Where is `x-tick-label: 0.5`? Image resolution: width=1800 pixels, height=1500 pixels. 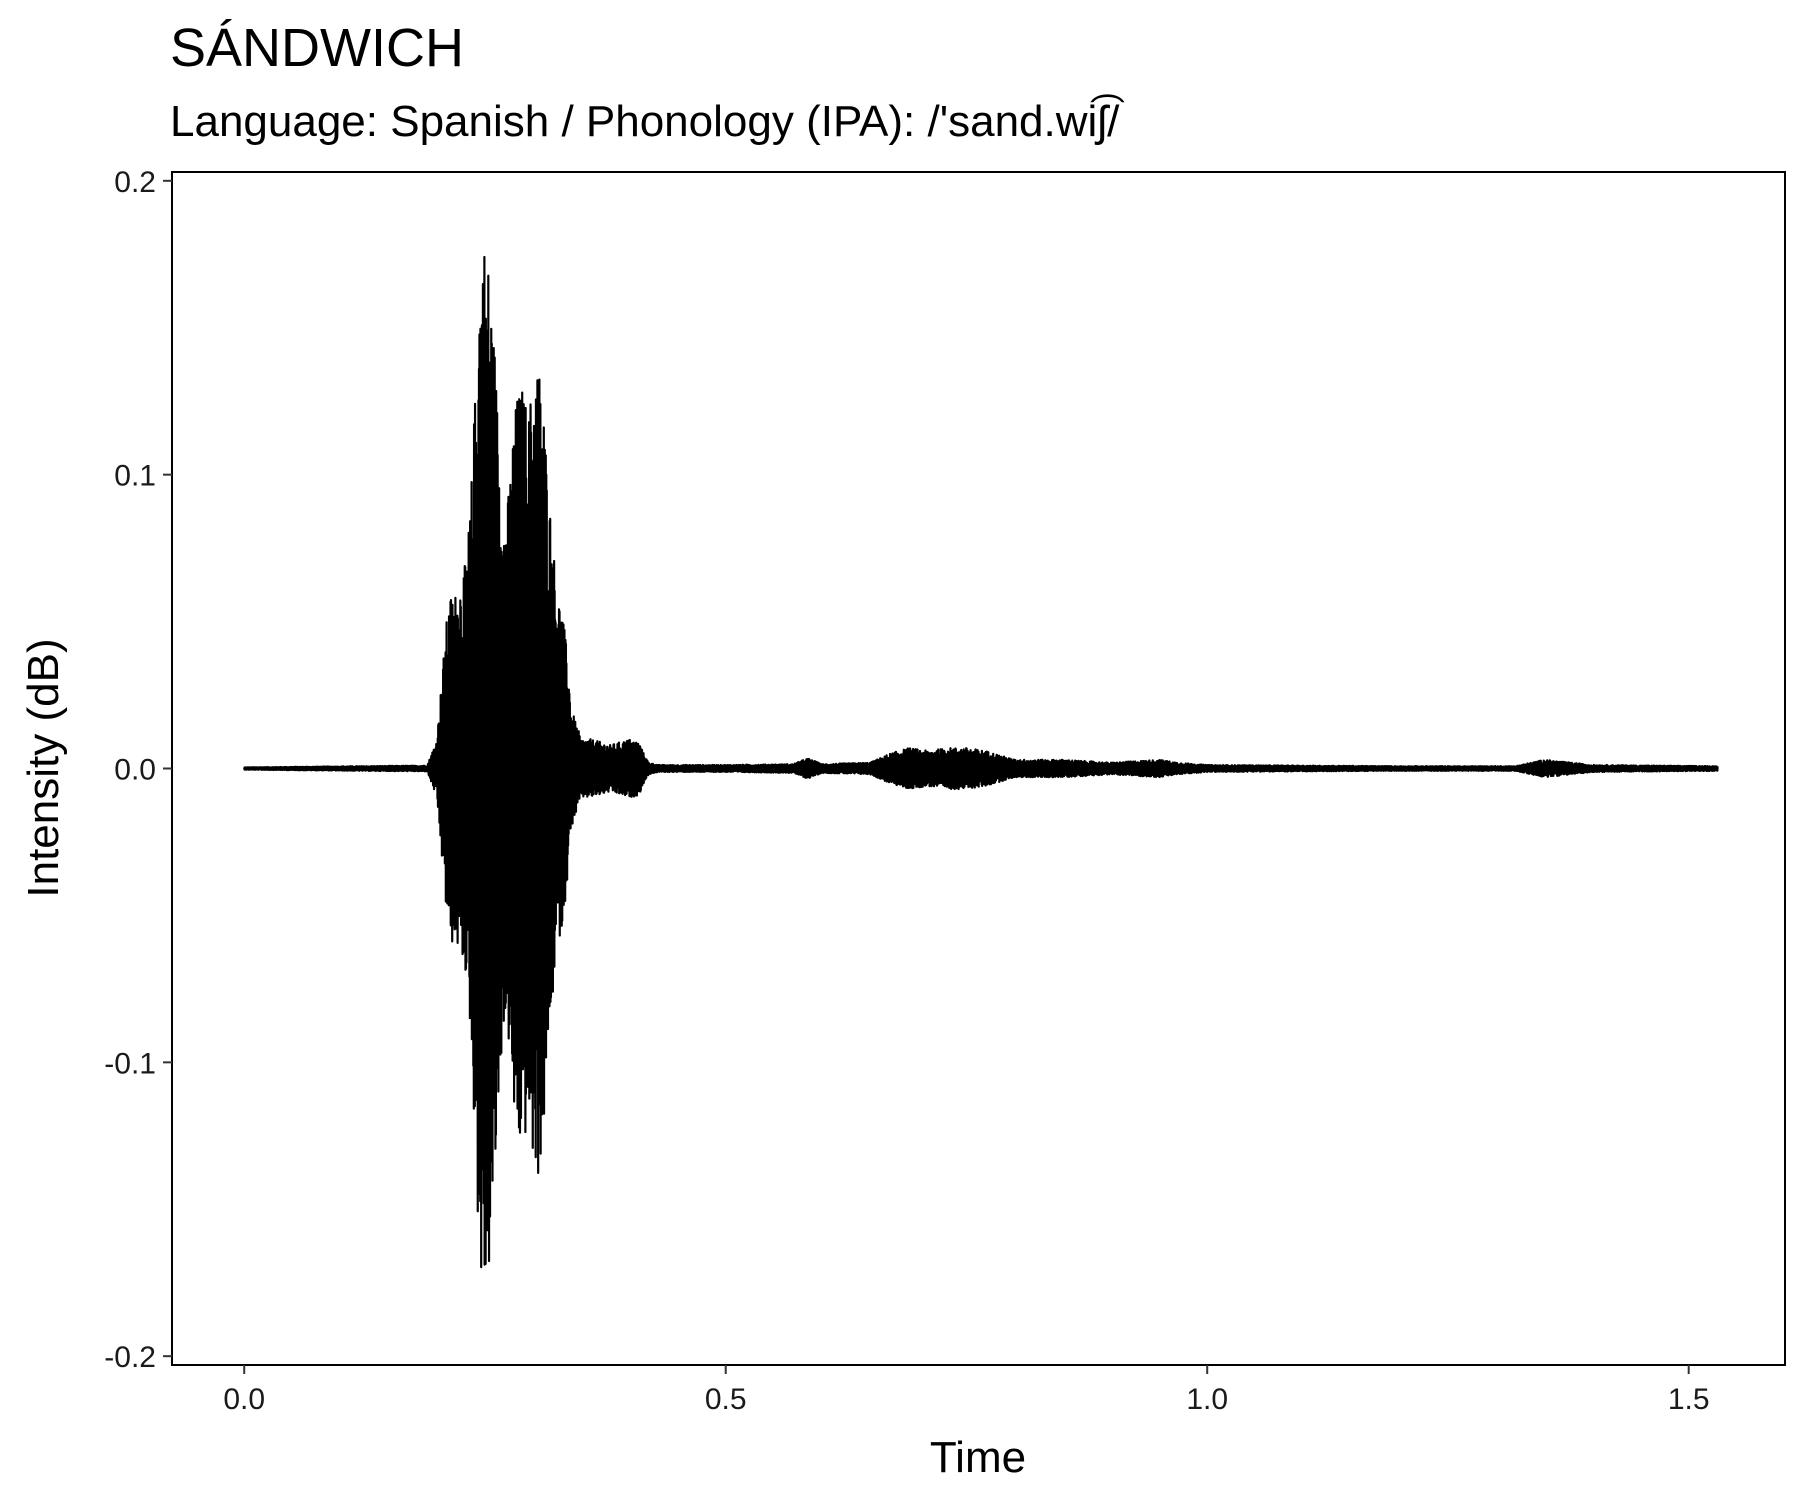
x-tick-label: 0.5 is located at coordinates (726, 1399).